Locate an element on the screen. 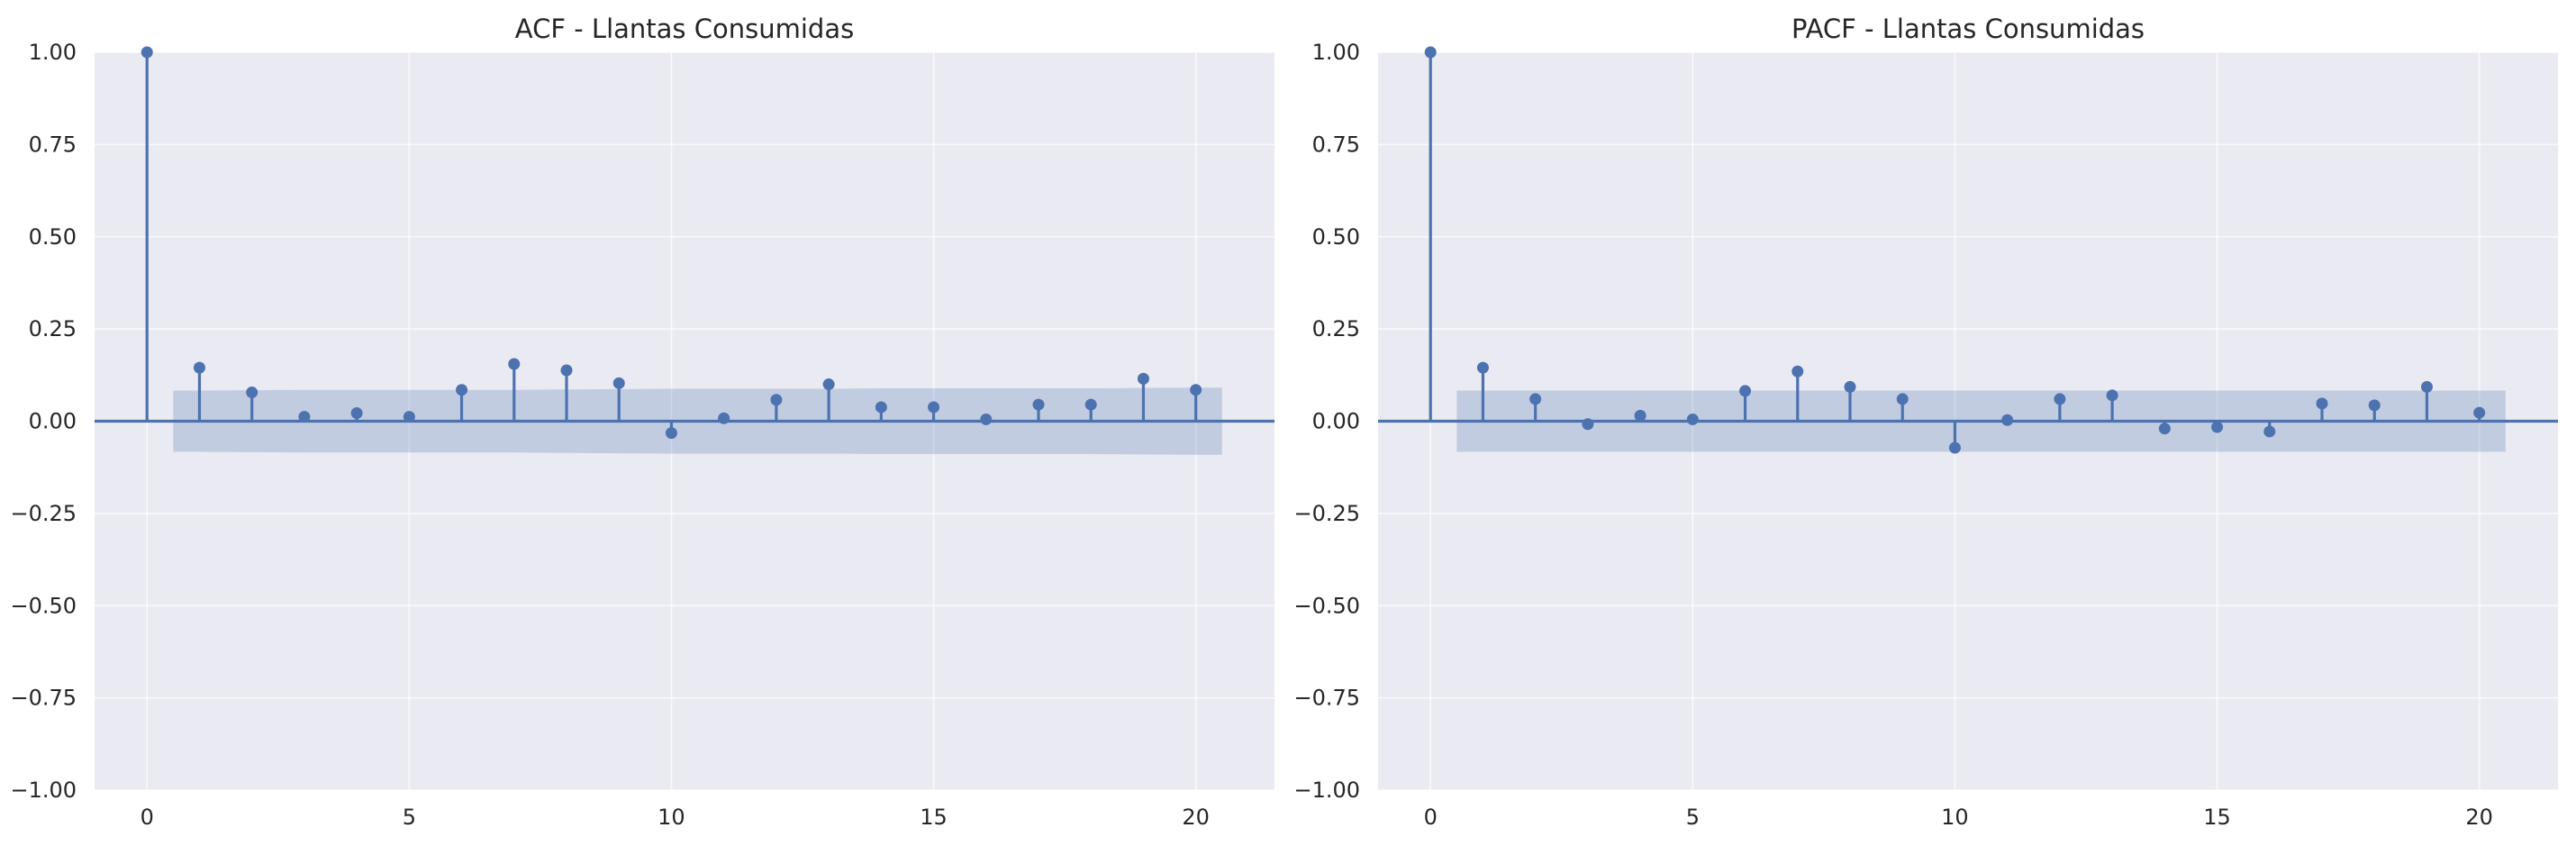 The image size is (2576, 846). acf-ytick-label-0: −1.00 is located at coordinates (44, 790).